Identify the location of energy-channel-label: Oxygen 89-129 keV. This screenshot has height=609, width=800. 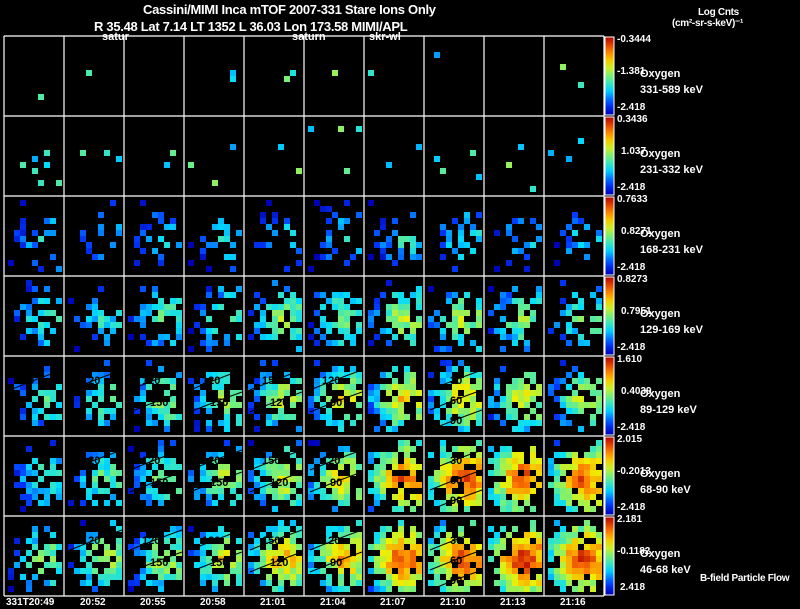
(668, 402).